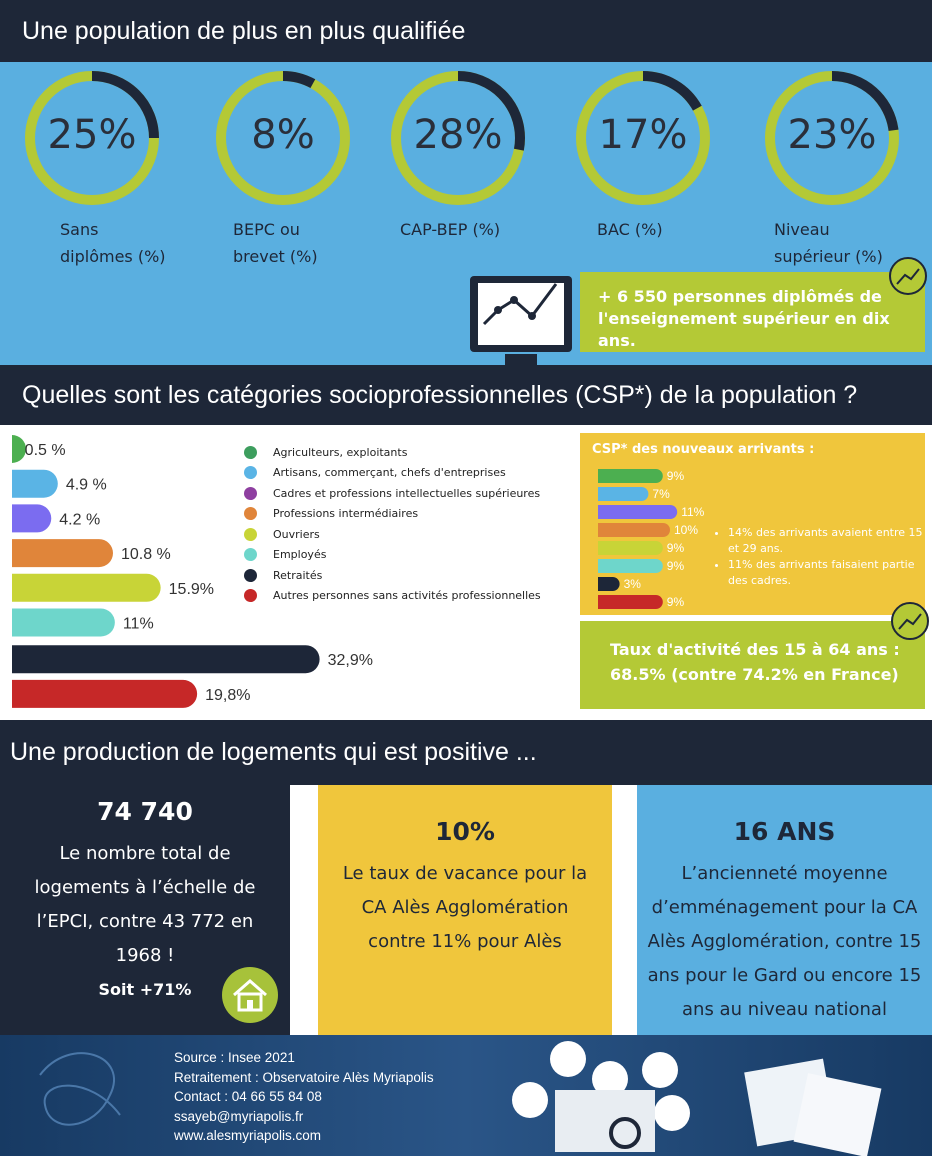 Image resolution: width=932 pixels, height=1156 pixels. What do you see at coordinates (392, 555) in the screenshot?
I see `legend-row: Employés` at bounding box center [392, 555].